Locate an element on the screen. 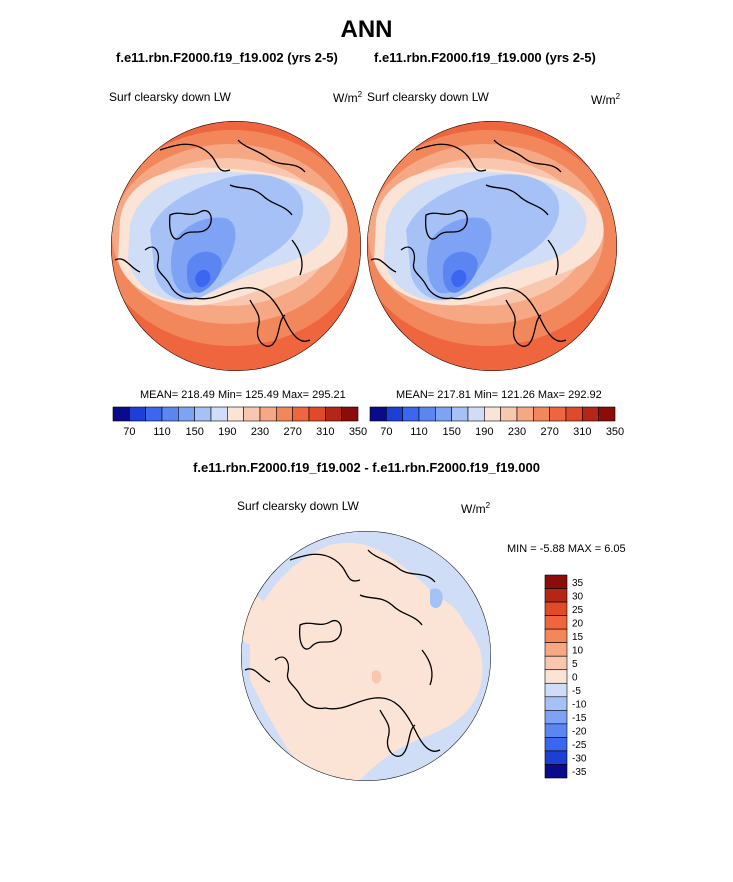 Image resolution: width=733 pixels, height=882 pixels. left-map is located at coordinates (236, 246).